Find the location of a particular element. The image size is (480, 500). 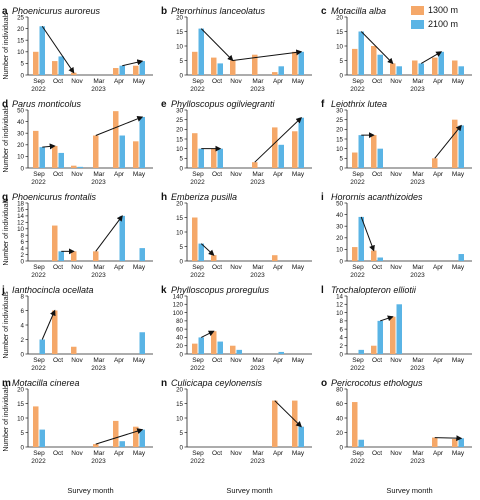

panel-title: Leiothrix lutea is located at coordinates (359, 104).